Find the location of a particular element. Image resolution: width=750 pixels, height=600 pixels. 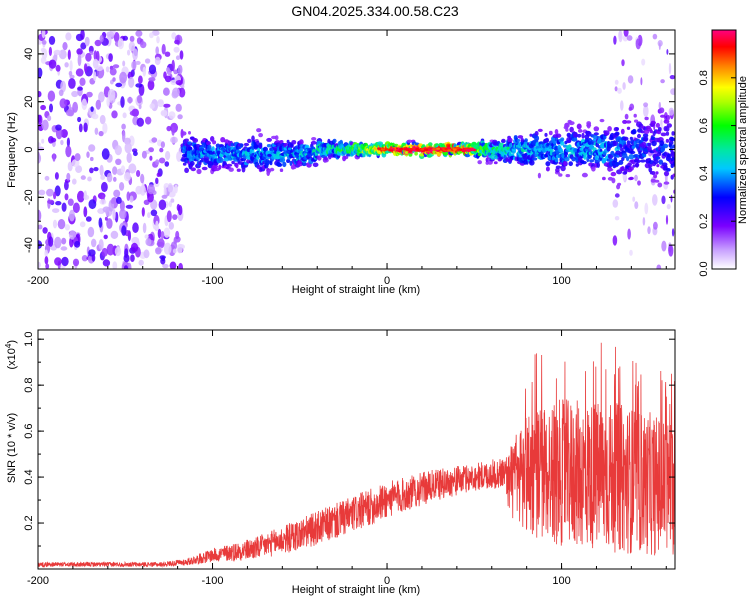

figure-title: GN04.2025.334.00.58.C23 is located at coordinates (375, 11).